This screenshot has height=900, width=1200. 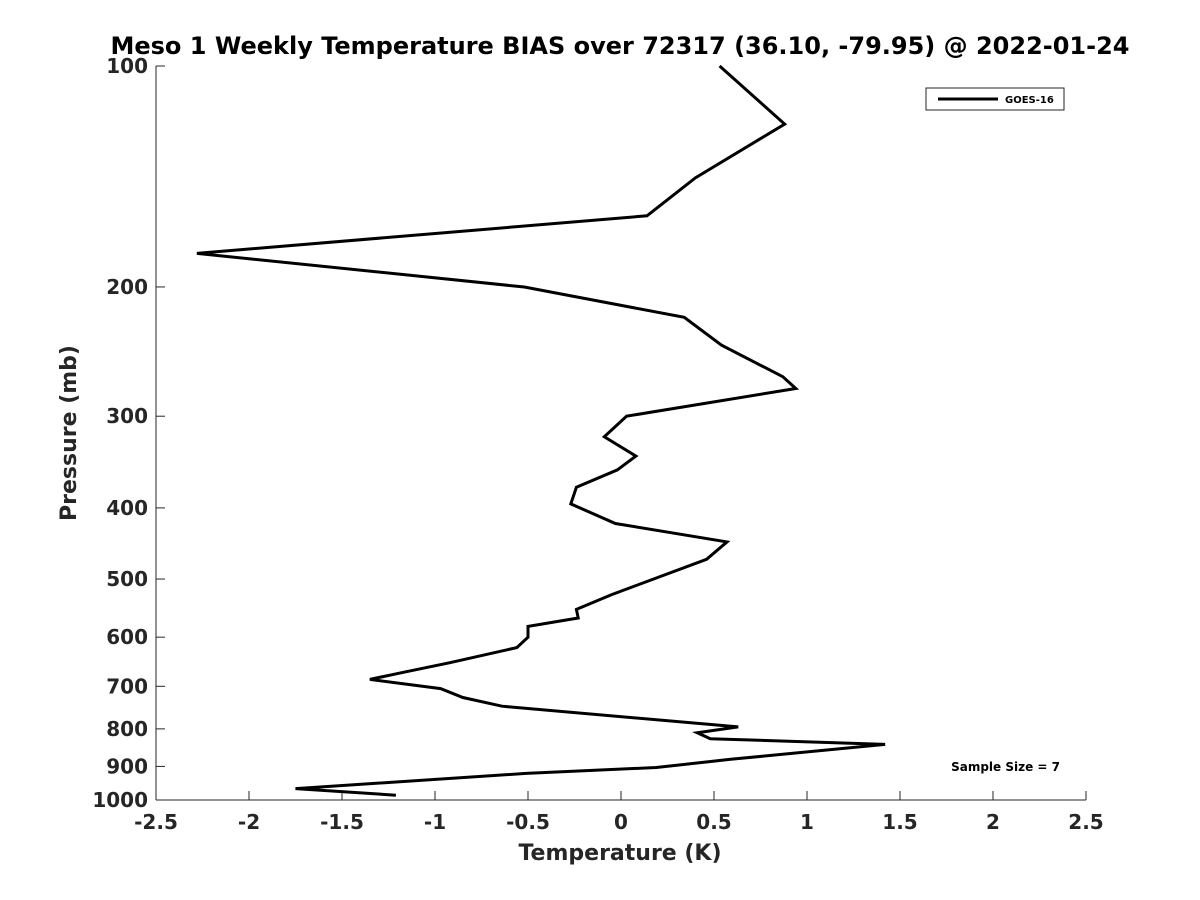 I want to click on x-tick-label: 1.5, so click(x=899, y=822).